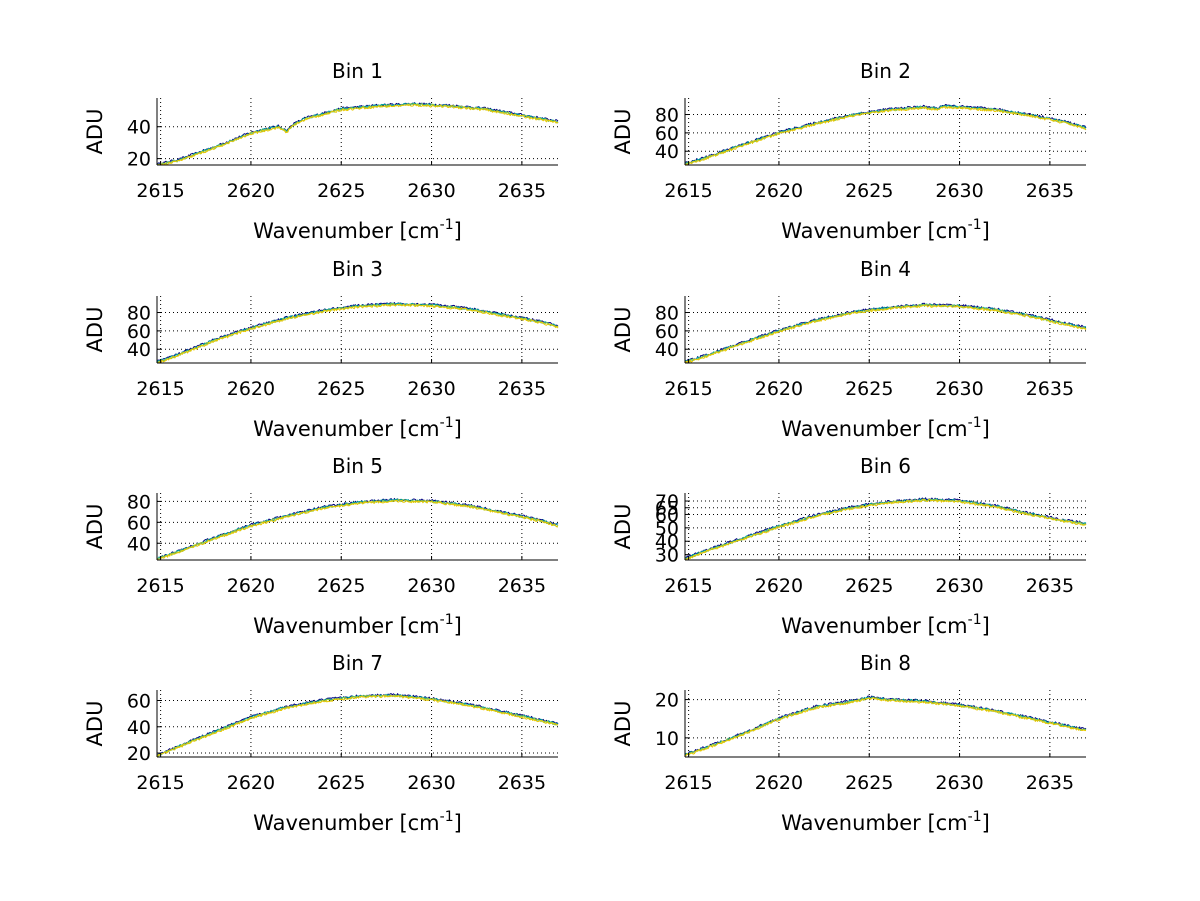  I want to click on y-tick-label: 70, so click(667, 502).